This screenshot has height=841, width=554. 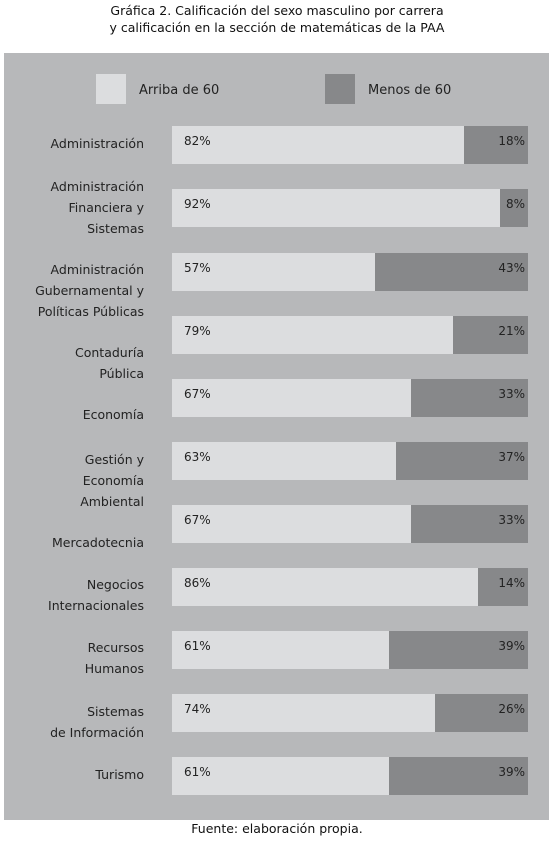 I want to click on category-label: Mercadotecnia, so click(x=98, y=542).